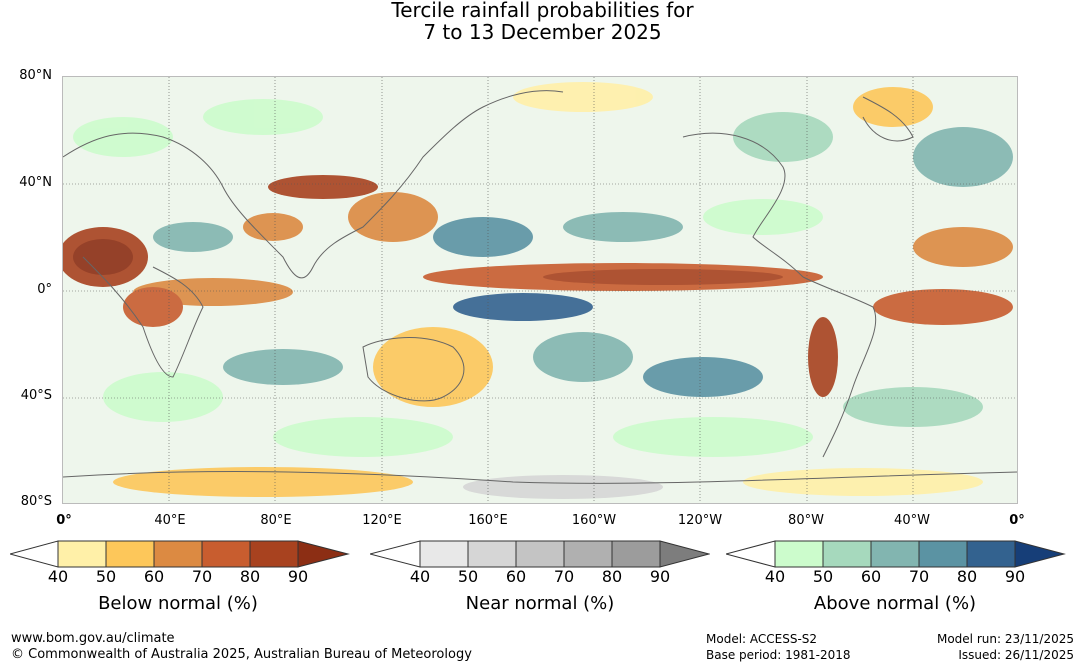 The height and width of the screenshot is (667, 1085). What do you see at coordinates (516, 576) in the screenshot?
I see `near-tick-60: 60` at bounding box center [516, 576].